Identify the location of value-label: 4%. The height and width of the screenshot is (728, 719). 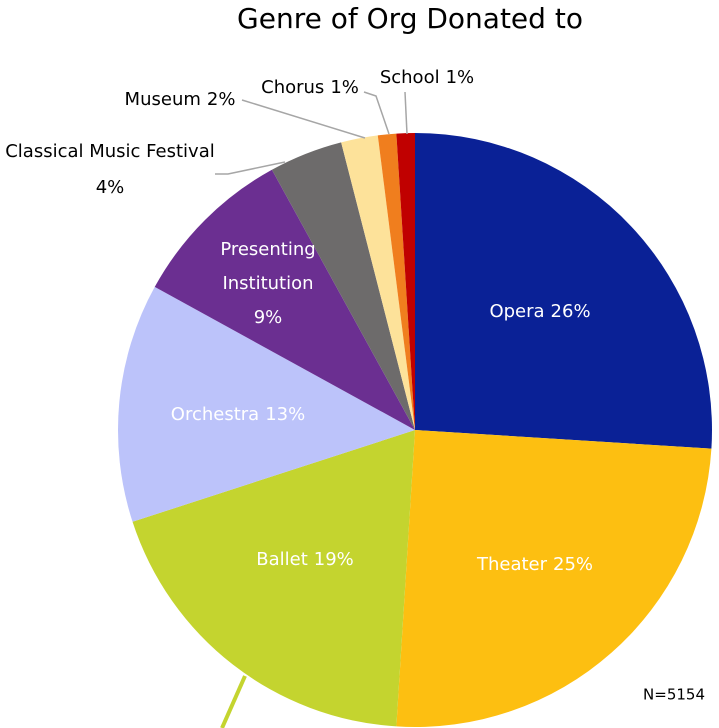
(110, 187).